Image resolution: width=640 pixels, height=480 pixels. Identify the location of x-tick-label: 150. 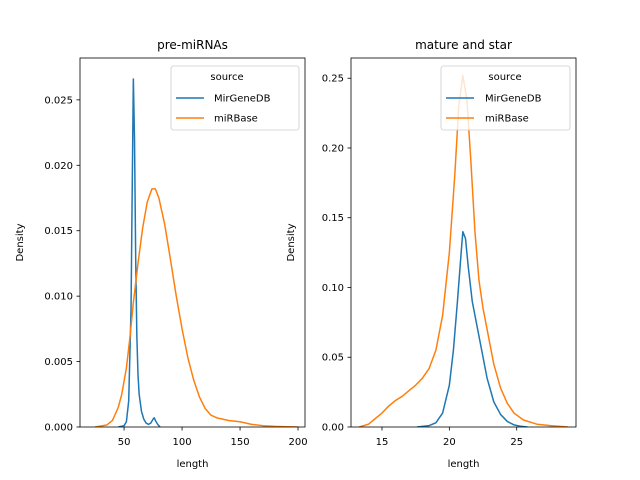
(240, 442).